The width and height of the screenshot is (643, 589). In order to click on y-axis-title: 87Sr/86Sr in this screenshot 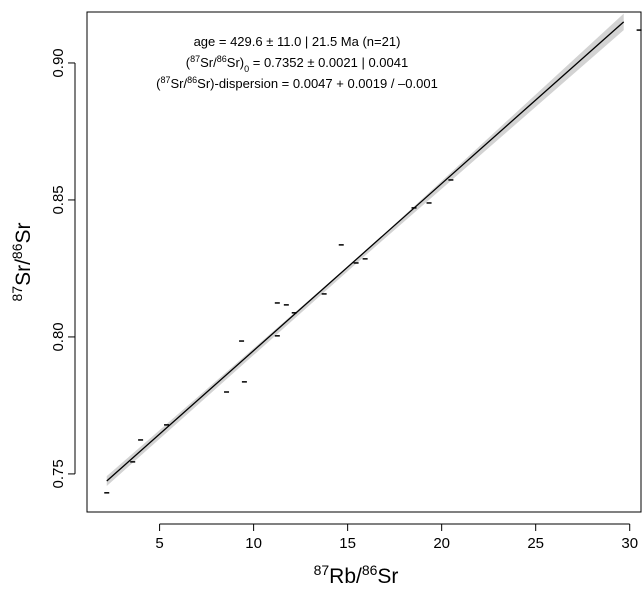, I will do `click(22, 261)`.